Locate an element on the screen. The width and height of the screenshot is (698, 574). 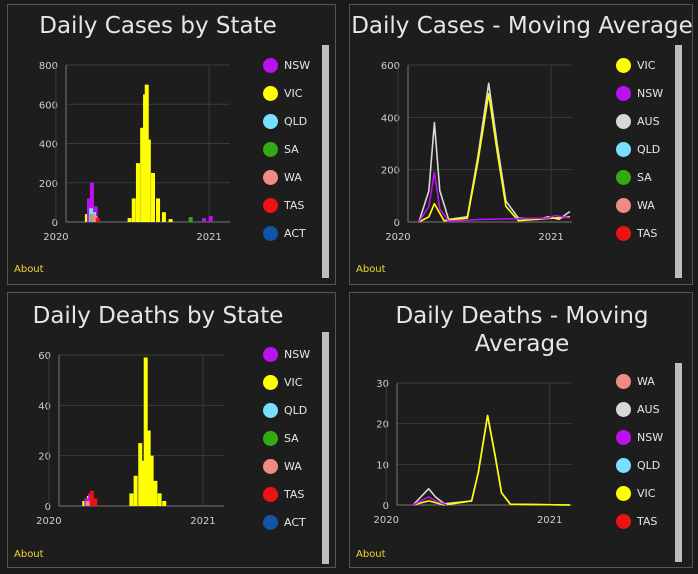
legend-label: TAS is located at coordinates (294, 494).